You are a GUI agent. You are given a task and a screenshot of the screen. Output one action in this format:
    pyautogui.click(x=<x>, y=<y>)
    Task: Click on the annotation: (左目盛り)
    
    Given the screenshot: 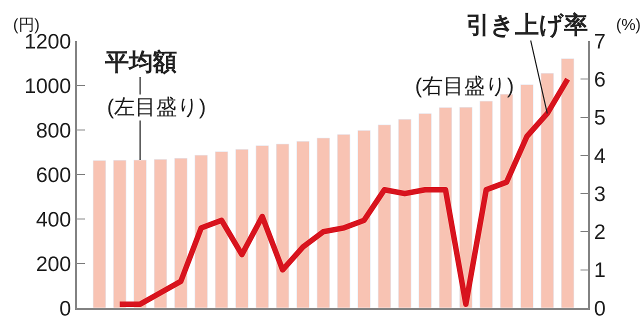 What is the action you would take?
    pyautogui.click(x=156, y=107)
    